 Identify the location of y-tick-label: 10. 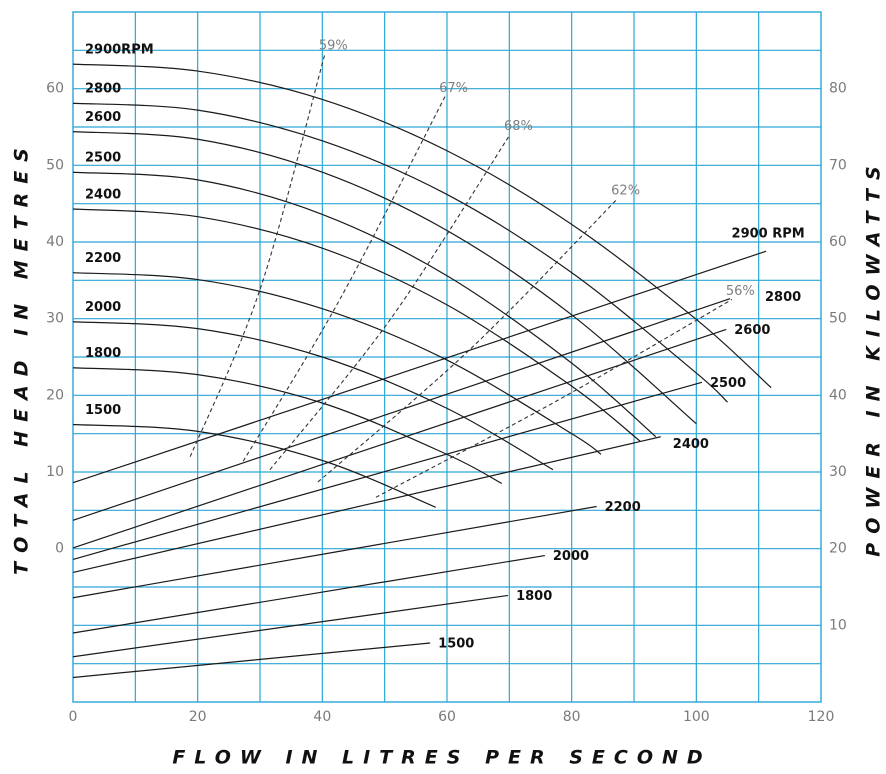
(55, 472).